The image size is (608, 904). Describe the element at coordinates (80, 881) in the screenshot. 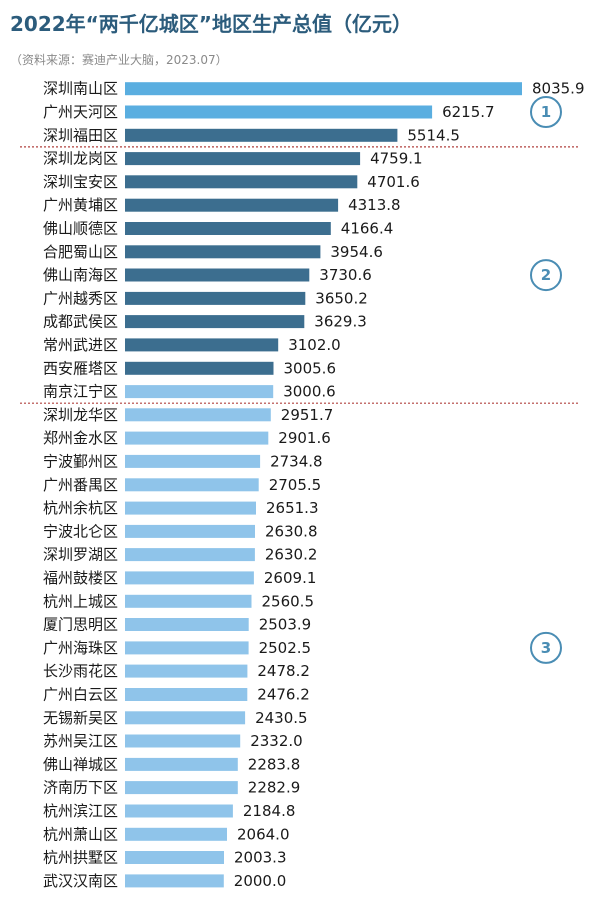

I see `category-label: 武汉汉南区` at that location.